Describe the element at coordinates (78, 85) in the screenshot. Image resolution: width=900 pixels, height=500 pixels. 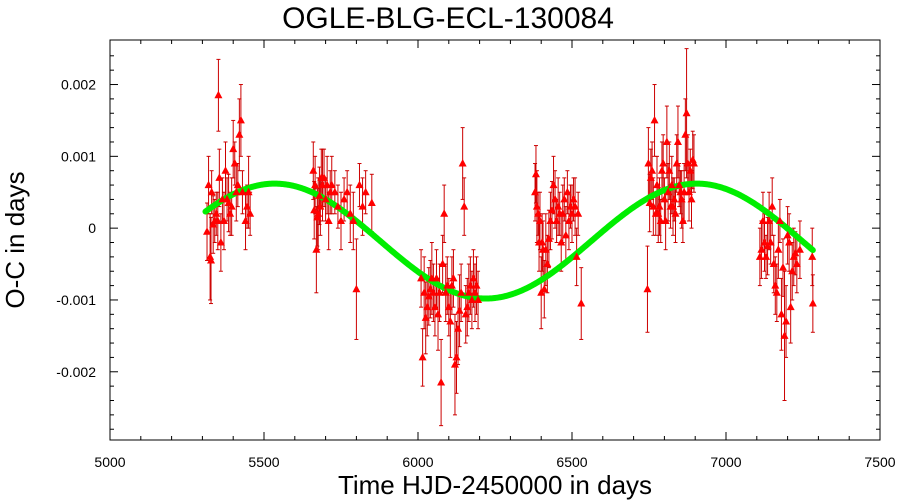
I see `y-tick-label: 0.002` at that location.